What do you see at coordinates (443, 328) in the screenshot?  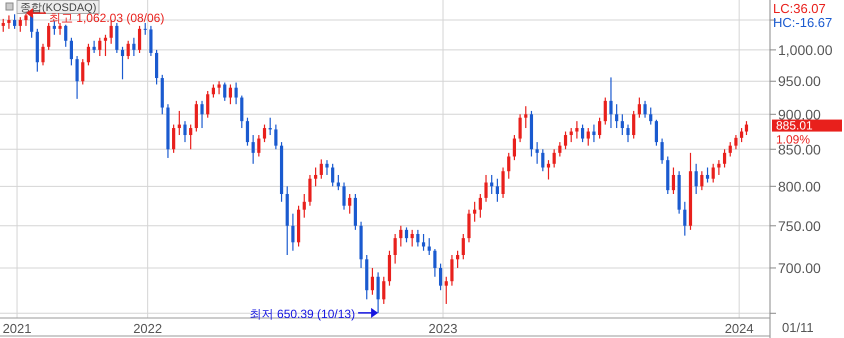 I see `x-tick-label: 2023` at bounding box center [443, 328].